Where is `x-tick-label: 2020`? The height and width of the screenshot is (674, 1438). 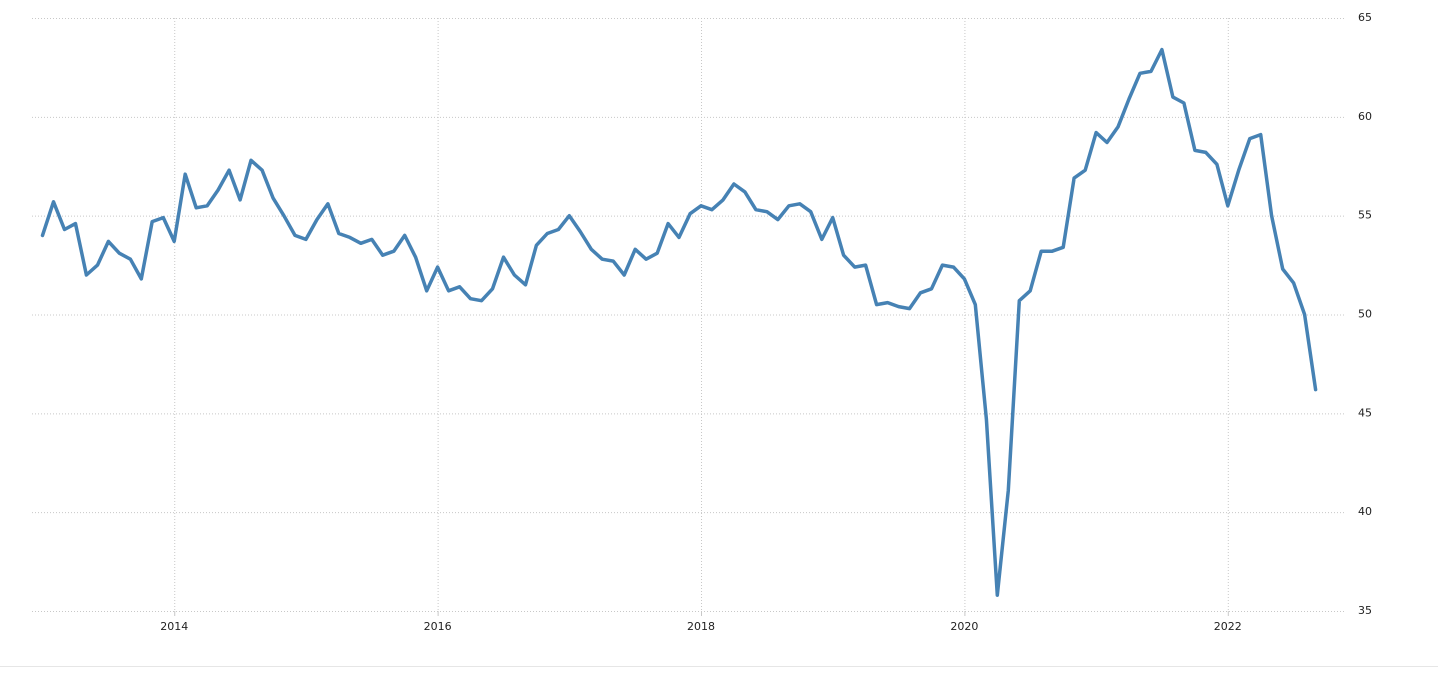
x-tick-label: 2020 is located at coordinates (964, 626).